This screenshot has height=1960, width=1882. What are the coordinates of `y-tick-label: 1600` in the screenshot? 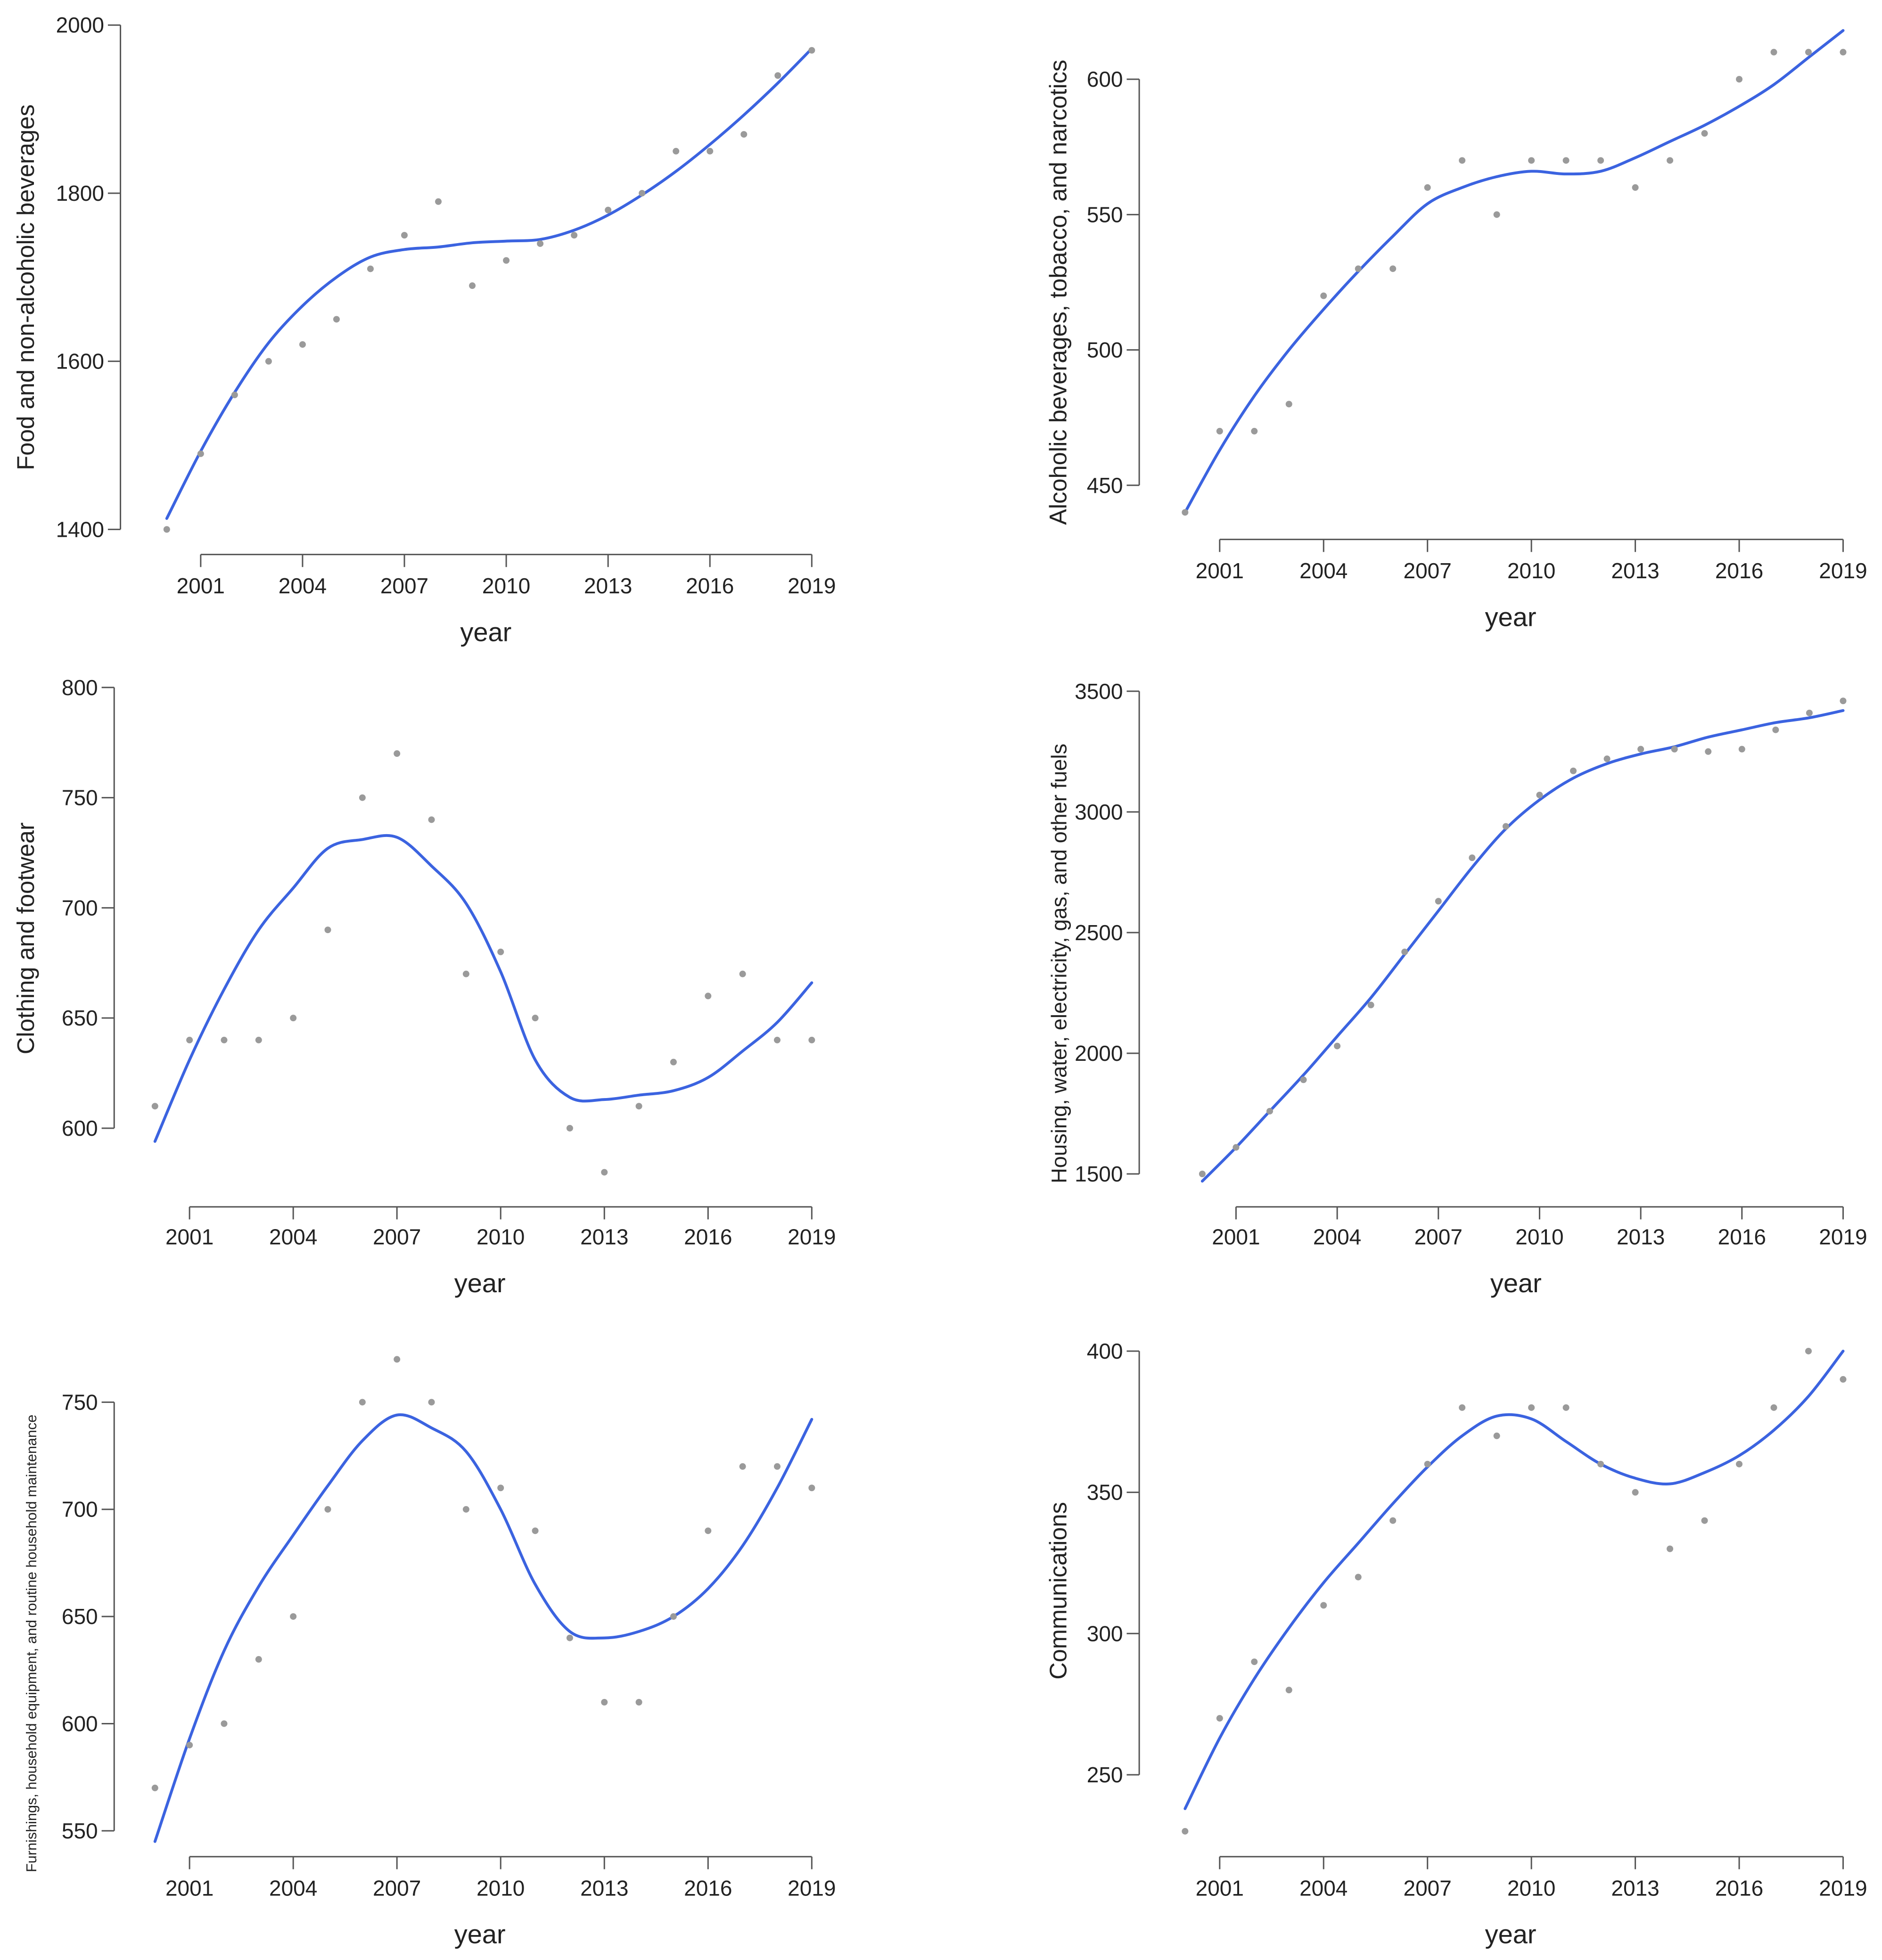 It's located at (80, 362).